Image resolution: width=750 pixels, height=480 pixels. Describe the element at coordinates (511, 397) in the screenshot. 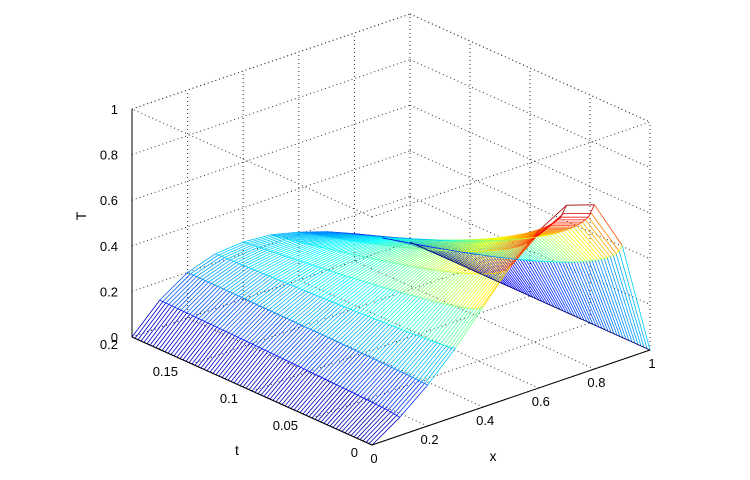

I see `x-axis-line` at that location.